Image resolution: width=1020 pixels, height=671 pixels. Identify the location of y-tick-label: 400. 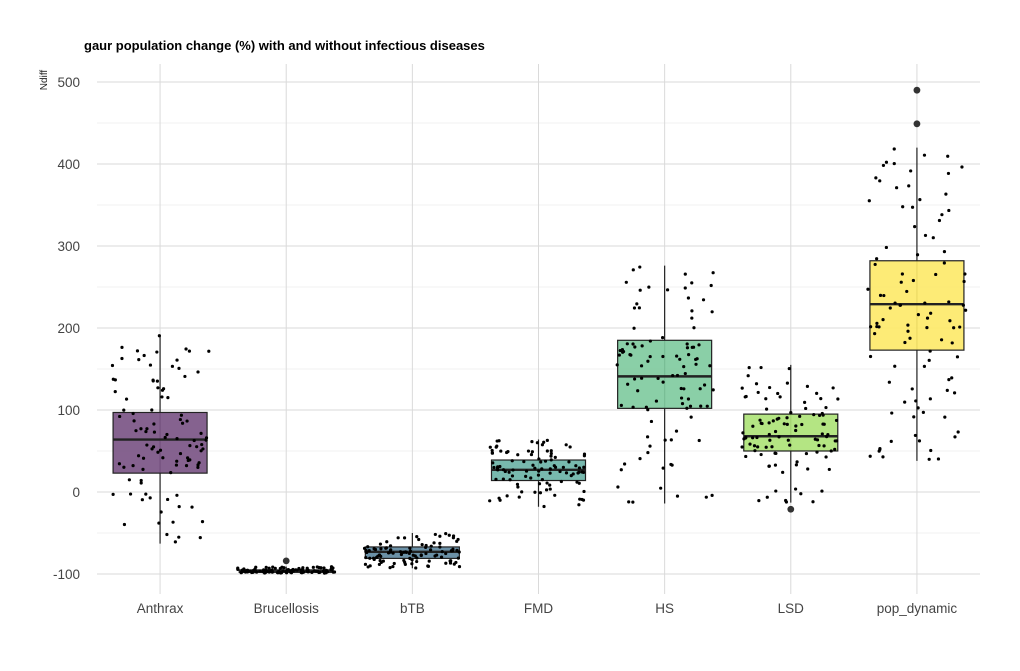
(68, 164).